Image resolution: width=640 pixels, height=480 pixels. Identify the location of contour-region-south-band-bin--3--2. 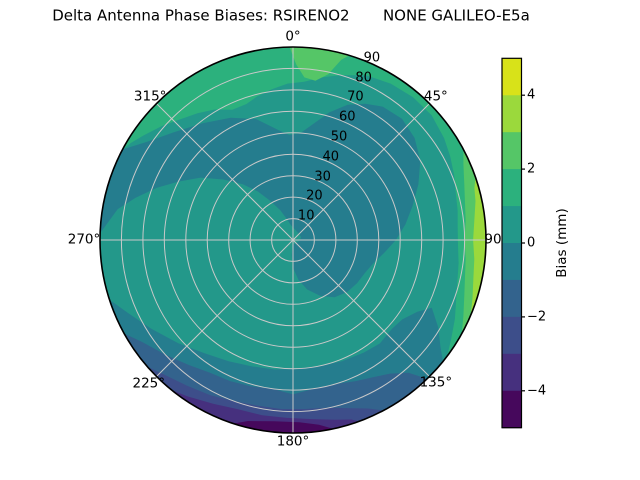
(265, 399).